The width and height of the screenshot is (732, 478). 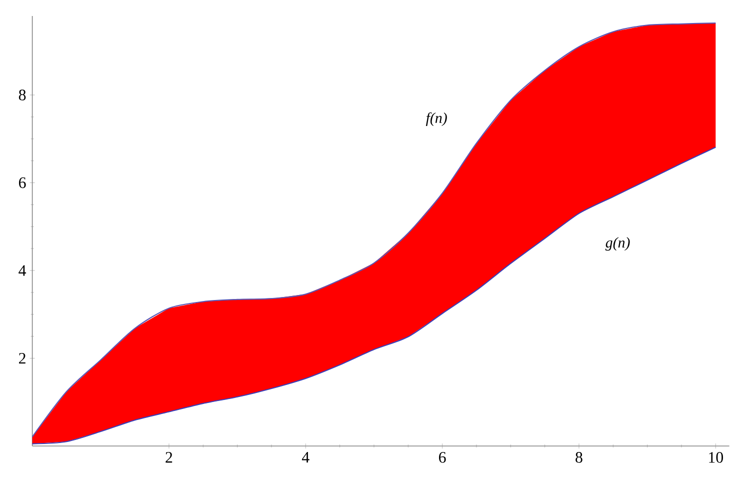 I want to click on x-tick-label: 4, so click(x=306, y=457).